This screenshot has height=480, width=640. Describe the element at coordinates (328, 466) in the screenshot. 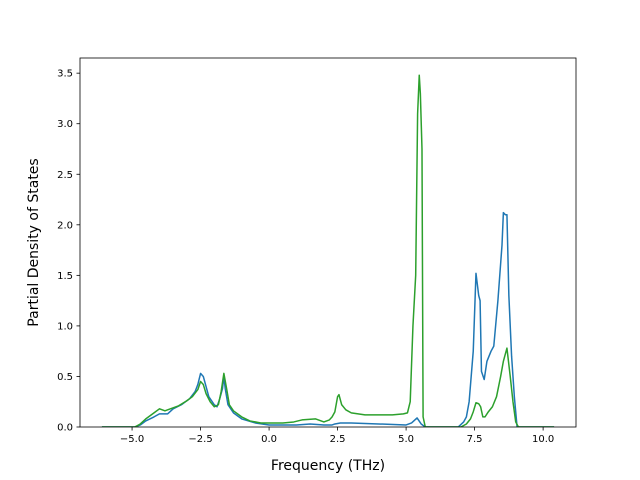

I see `x-axis-title: Frequency (THz)` at that location.